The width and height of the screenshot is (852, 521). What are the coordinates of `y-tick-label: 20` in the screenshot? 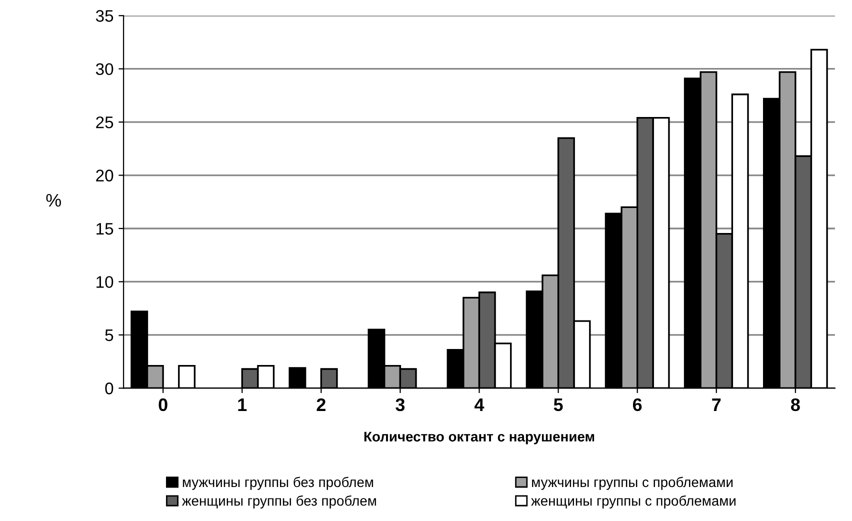 It's located at (105, 176).